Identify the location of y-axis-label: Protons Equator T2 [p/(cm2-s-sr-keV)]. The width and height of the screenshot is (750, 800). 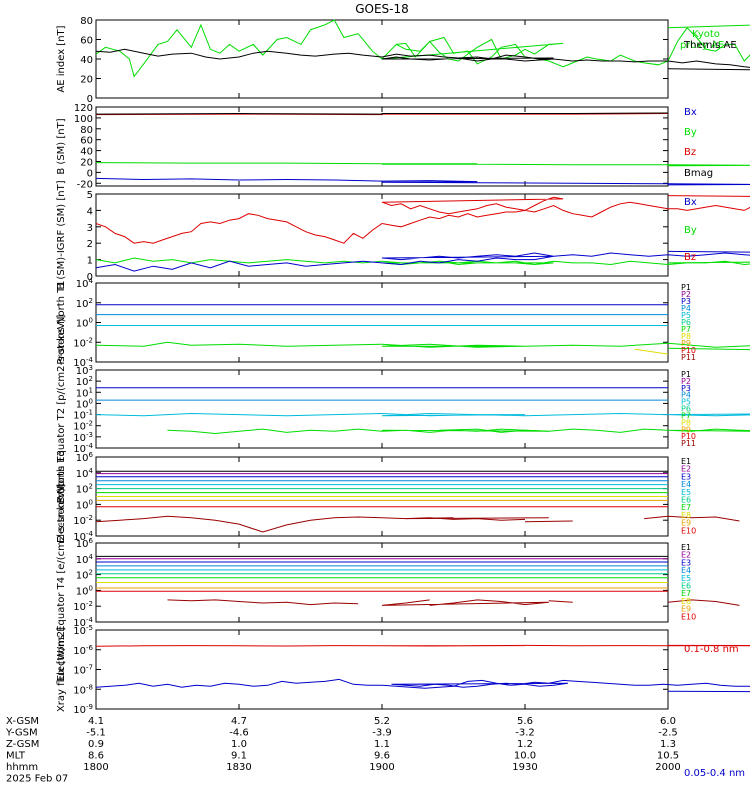
(61, 408).